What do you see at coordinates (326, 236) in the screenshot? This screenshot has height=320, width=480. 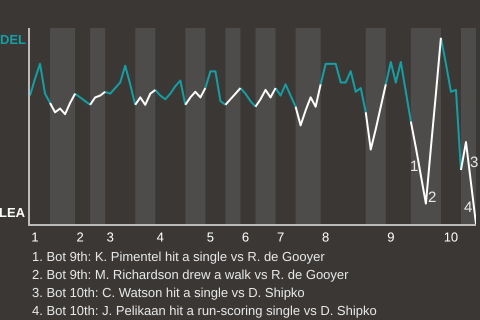 I see `x-tick-label: 8` at bounding box center [326, 236].